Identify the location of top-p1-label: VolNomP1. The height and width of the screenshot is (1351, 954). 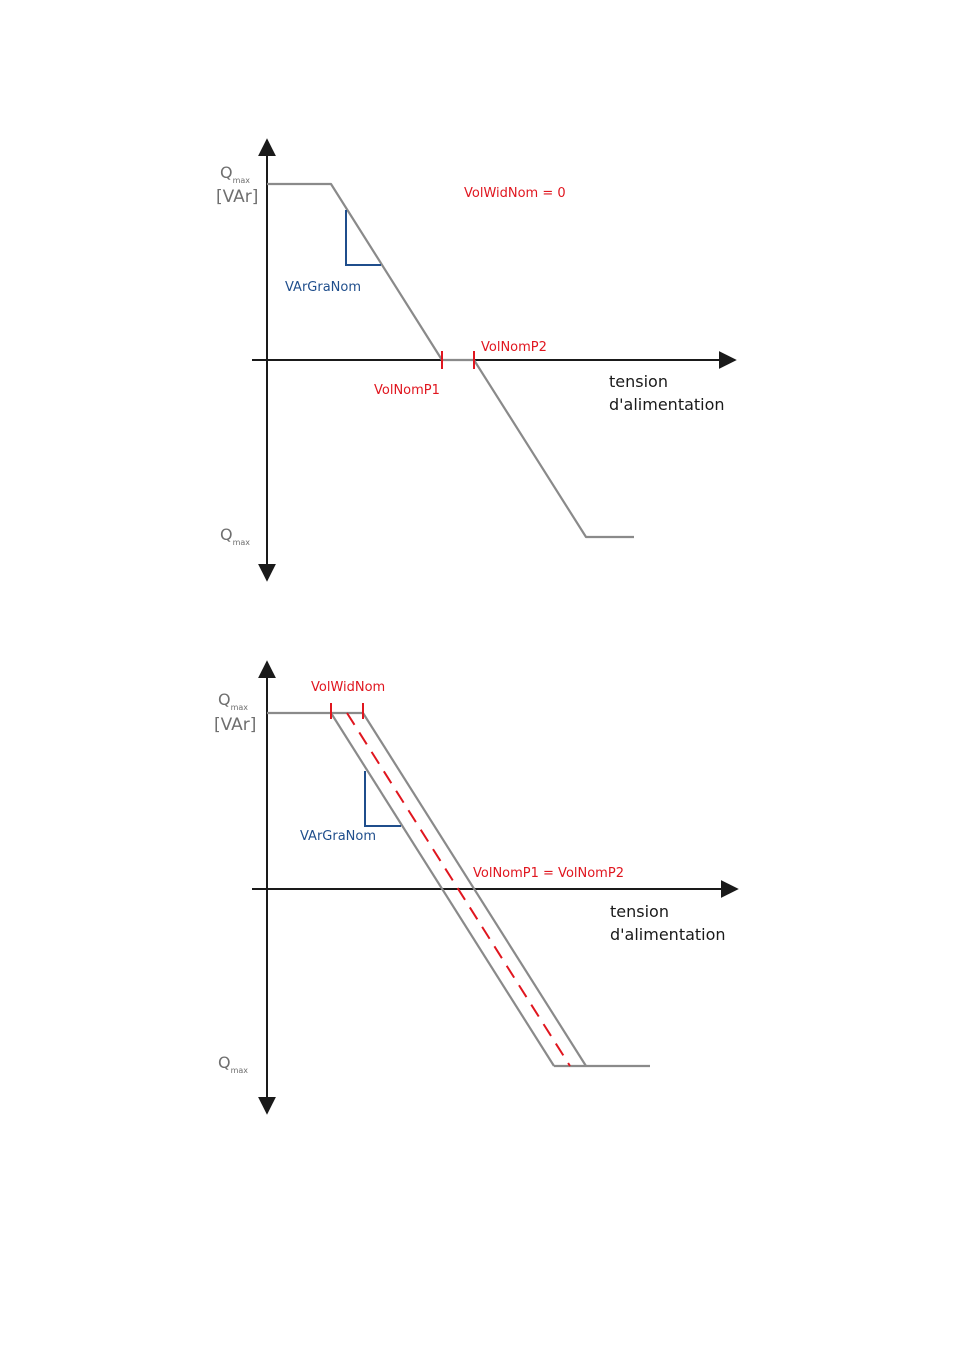
(407, 390).